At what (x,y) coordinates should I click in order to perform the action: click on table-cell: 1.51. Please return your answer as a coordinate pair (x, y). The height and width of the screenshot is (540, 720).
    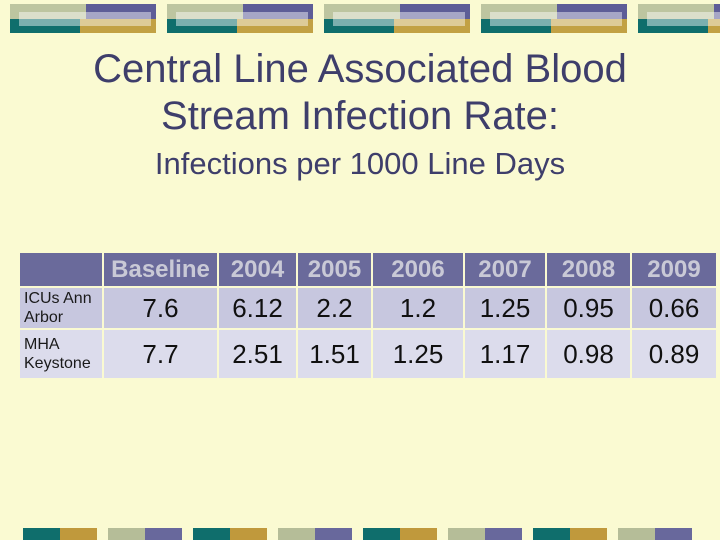
    Looking at the image, I should click on (334, 354).